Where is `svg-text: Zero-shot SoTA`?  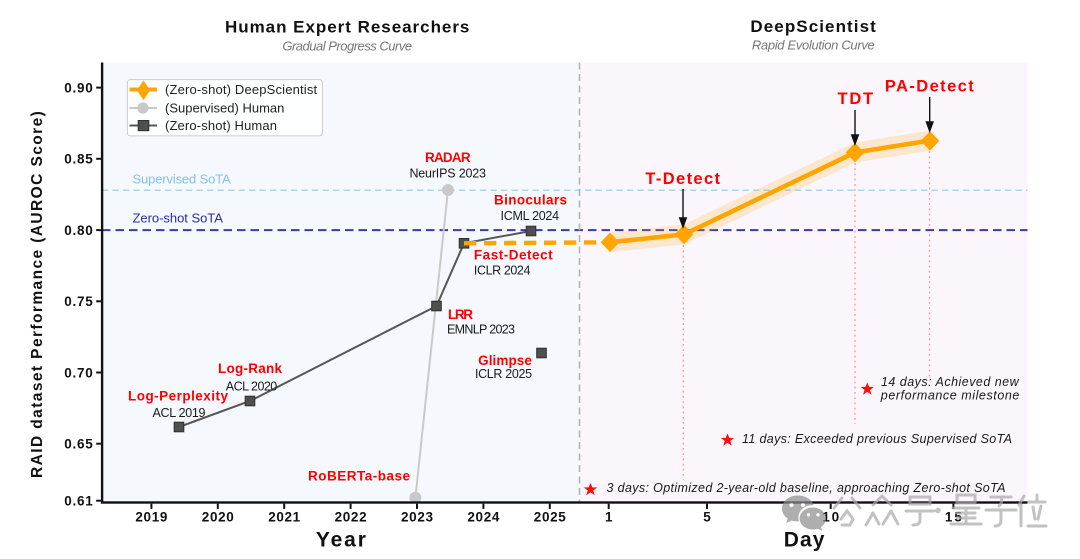
svg-text: Zero-shot SoTA is located at coordinates (178, 217).